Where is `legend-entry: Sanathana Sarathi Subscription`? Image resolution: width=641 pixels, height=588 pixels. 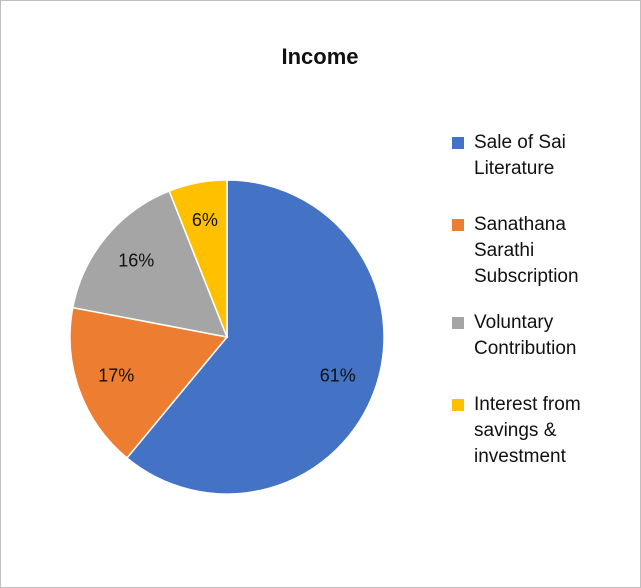 legend-entry: Sanathana Sarathi Subscription is located at coordinates (537, 251).